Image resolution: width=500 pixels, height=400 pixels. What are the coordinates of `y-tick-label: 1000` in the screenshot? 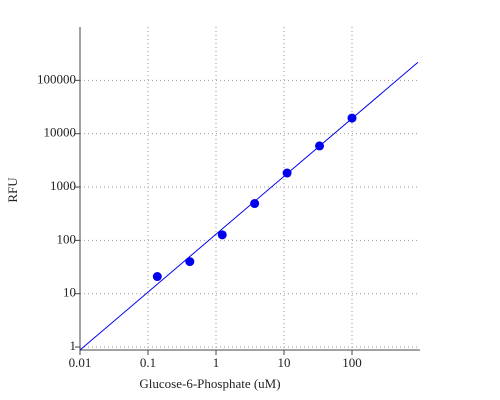 It's located at (63, 185).